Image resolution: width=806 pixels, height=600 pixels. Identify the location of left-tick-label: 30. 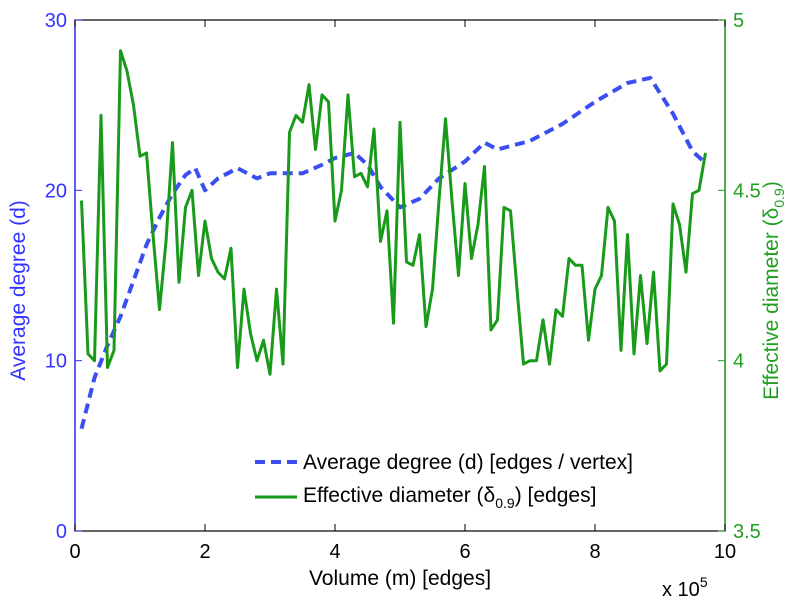
(56, 21).